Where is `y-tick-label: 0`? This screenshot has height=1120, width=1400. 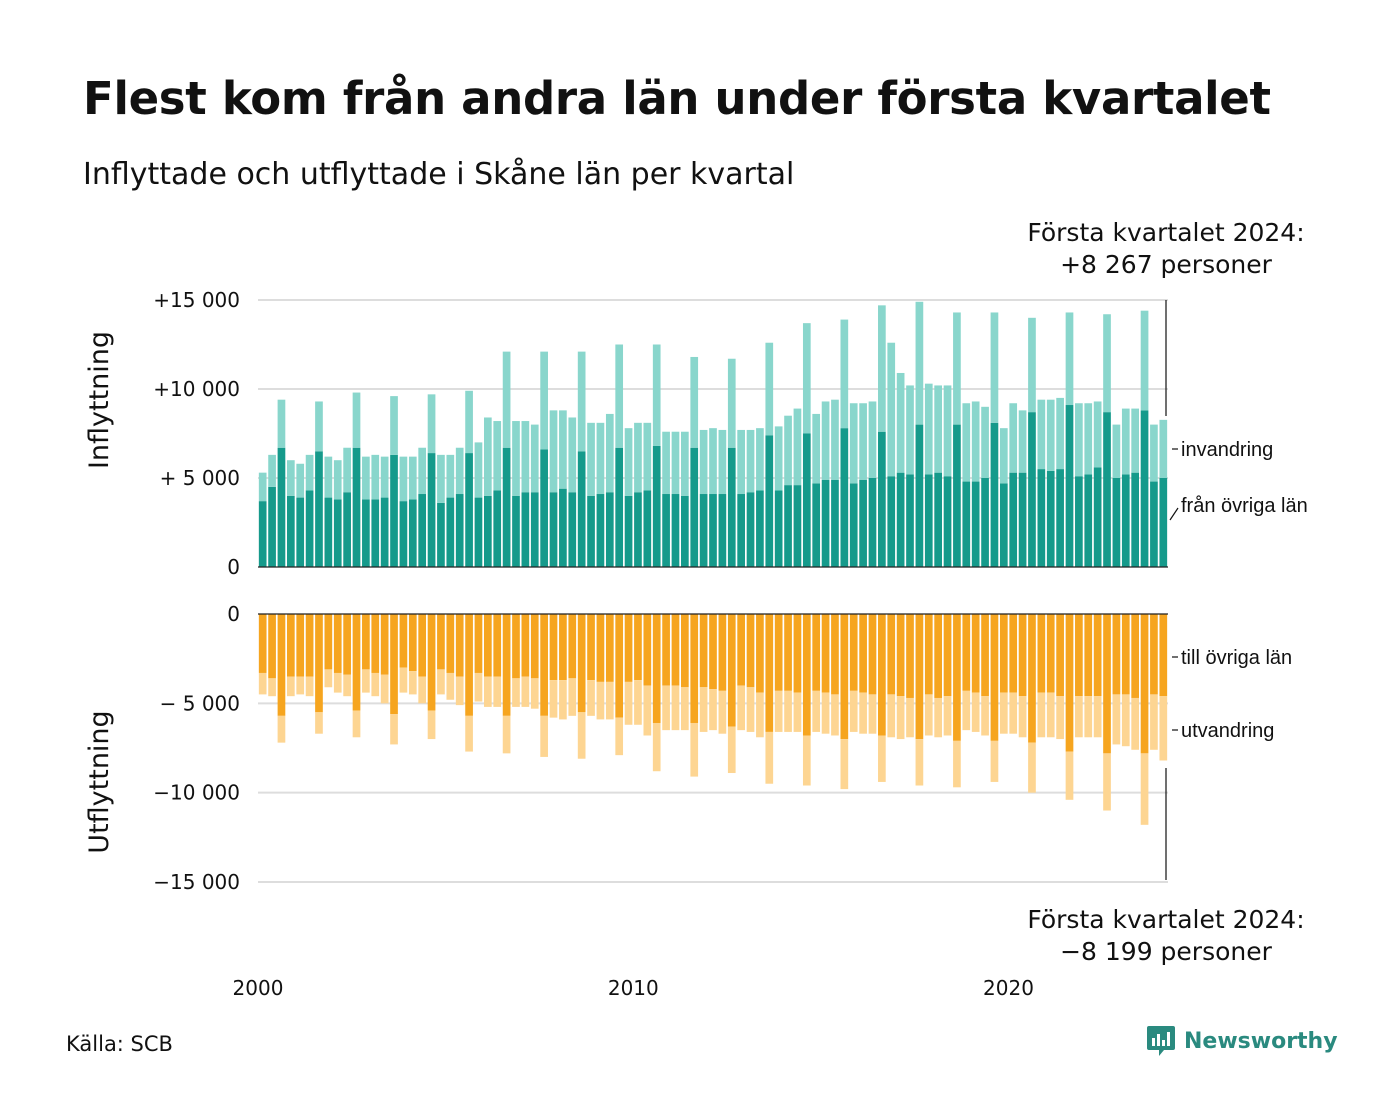 y-tick-label: 0 is located at coordinates (233, 567).